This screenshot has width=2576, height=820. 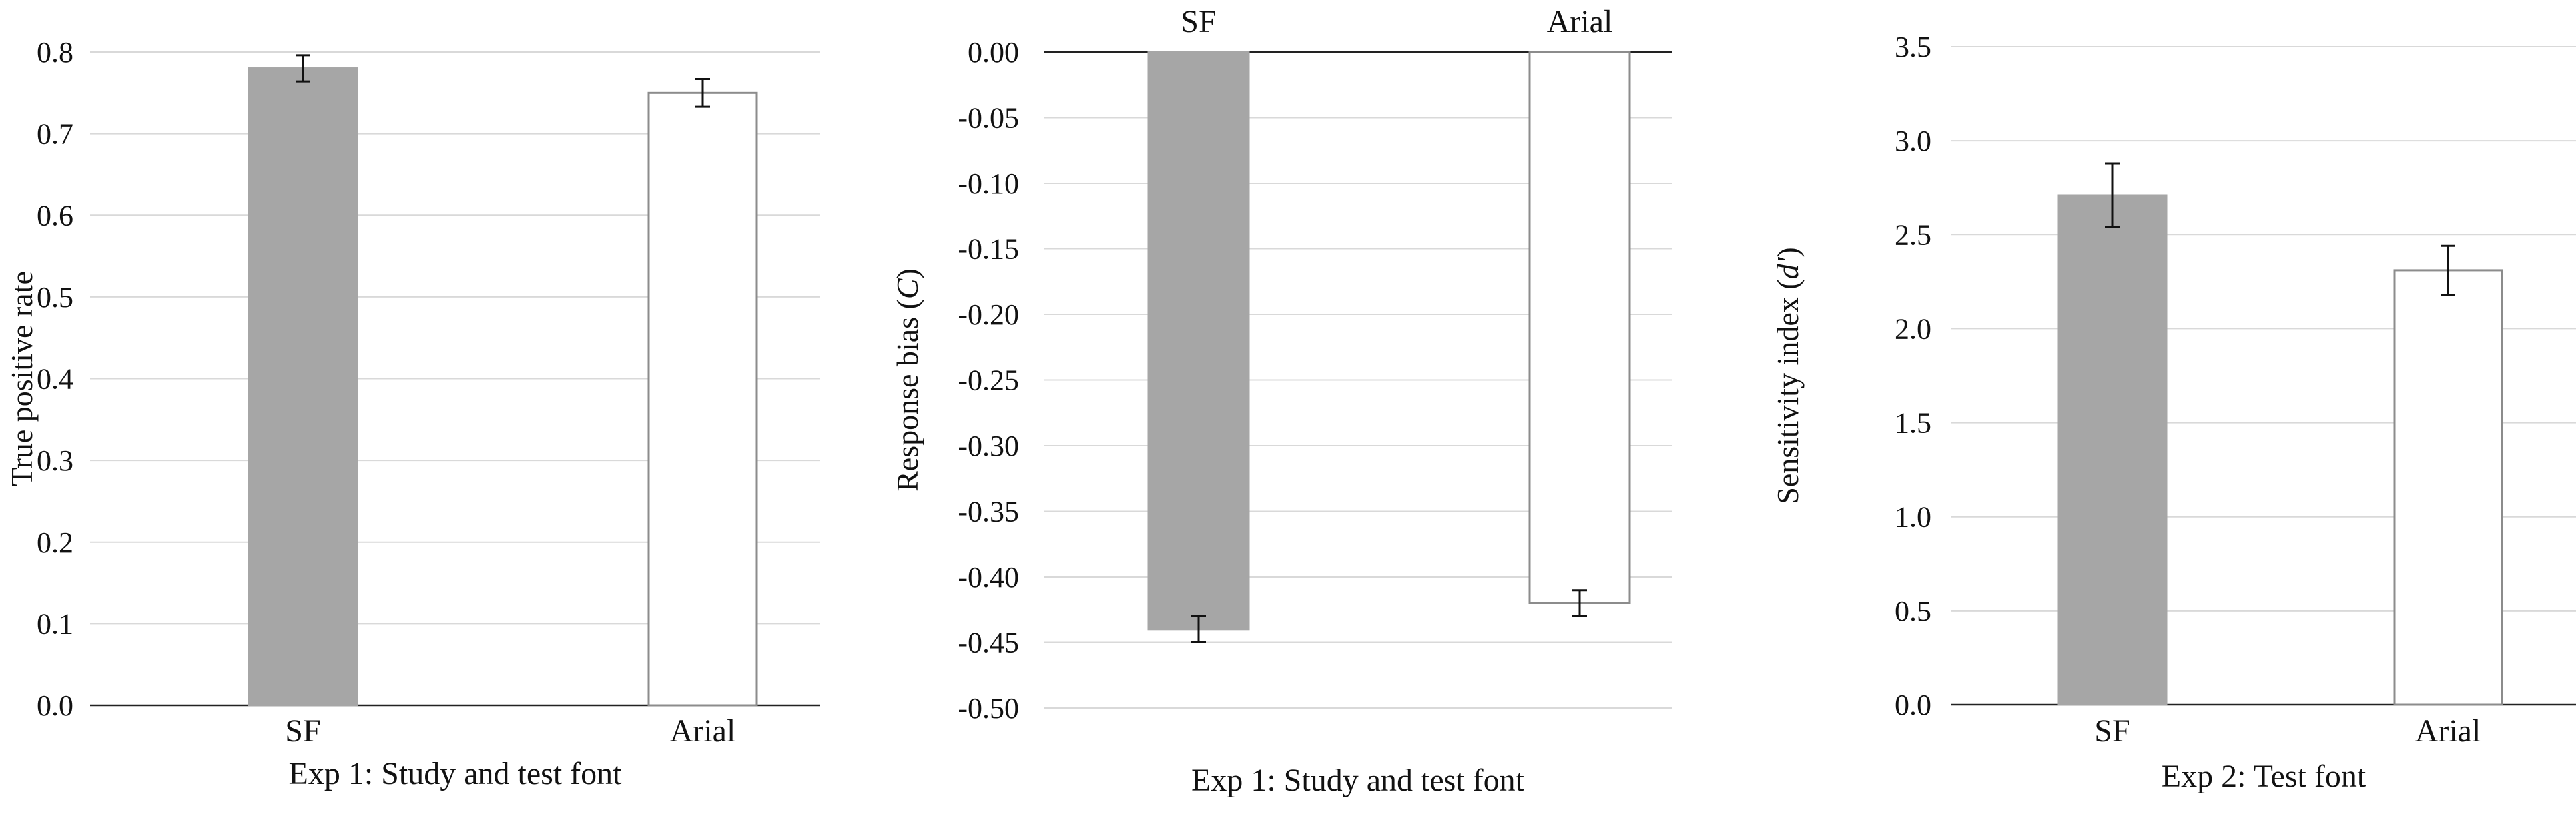 I want to click on y-tick-label: 0.7, so click(x=55, y=134).